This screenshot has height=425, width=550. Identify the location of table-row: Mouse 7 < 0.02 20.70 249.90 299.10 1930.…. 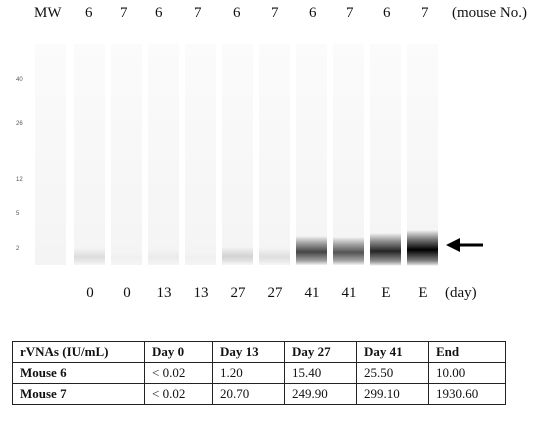
(259, 394).